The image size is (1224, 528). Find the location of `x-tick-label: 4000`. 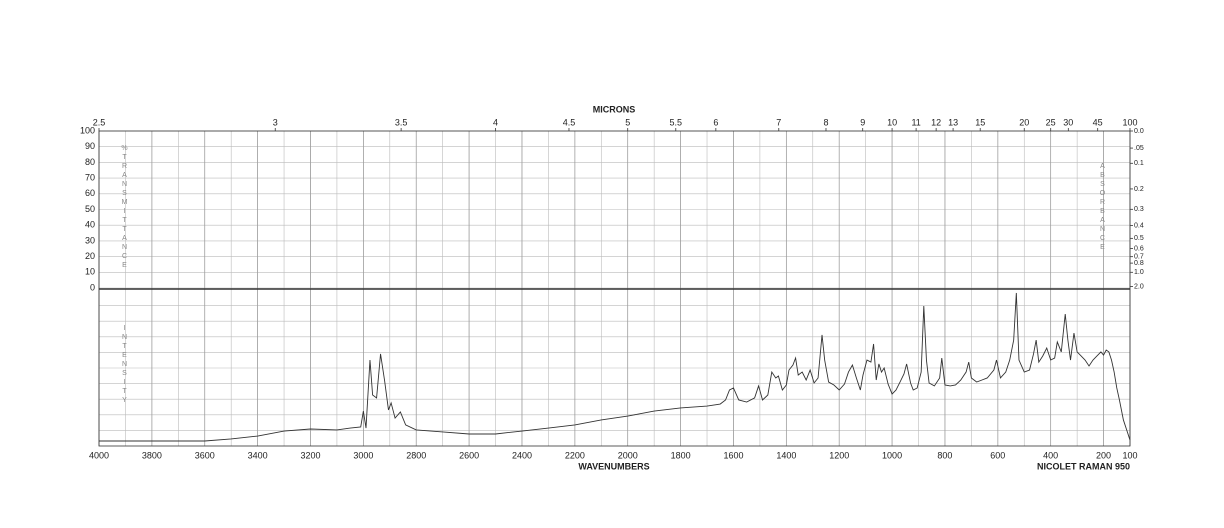

x-tick-label: 4000 is located at coordinates (99, 455).